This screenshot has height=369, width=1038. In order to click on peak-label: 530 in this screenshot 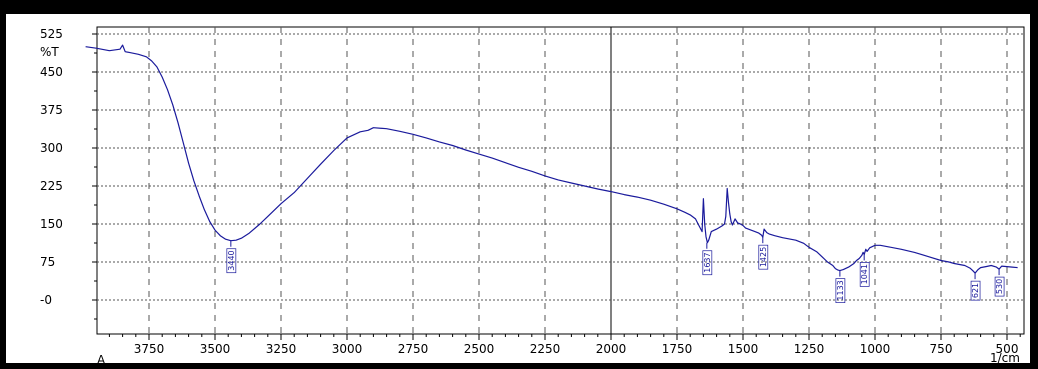, I will do `click(999, 286)`.